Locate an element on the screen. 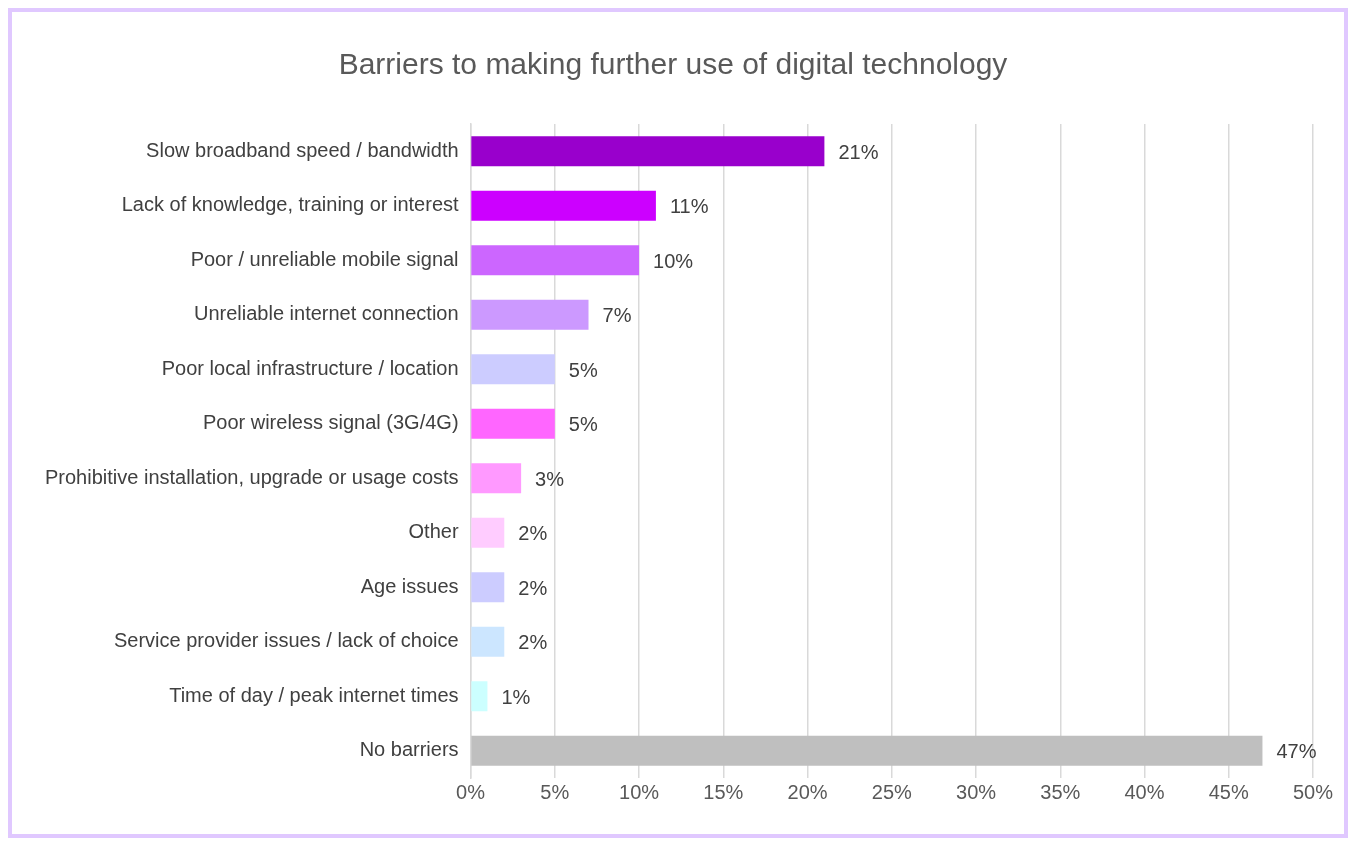 This screenshot has width=1367, height=857. data-label: 10% is located at coordinates (673, 260).